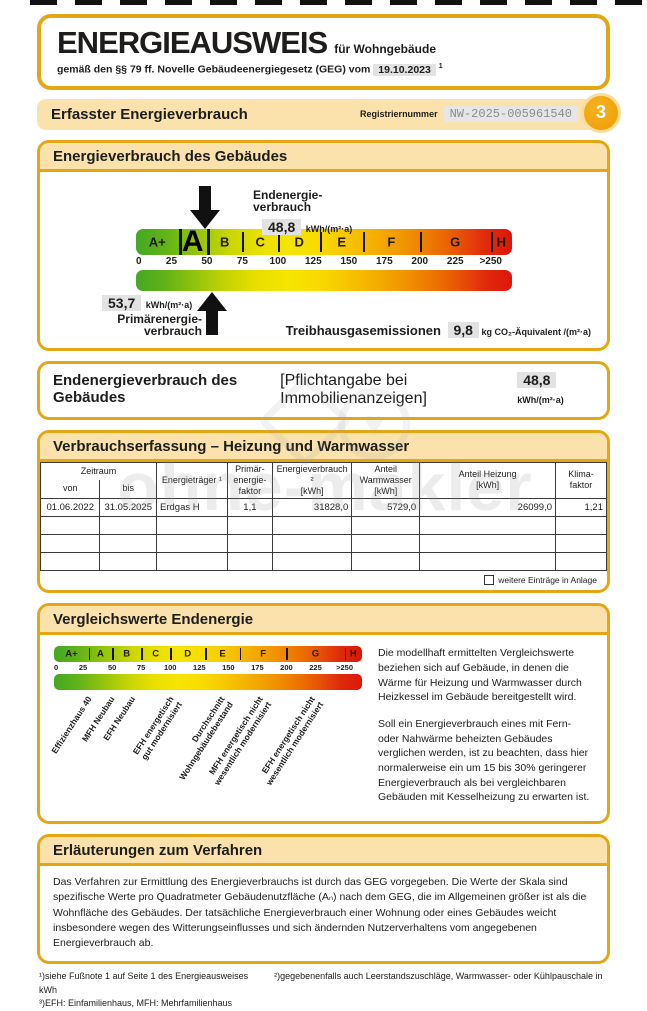 This screenshot has width=647, height=1011. I want to click on tick-label: 225, so click(455, 261).